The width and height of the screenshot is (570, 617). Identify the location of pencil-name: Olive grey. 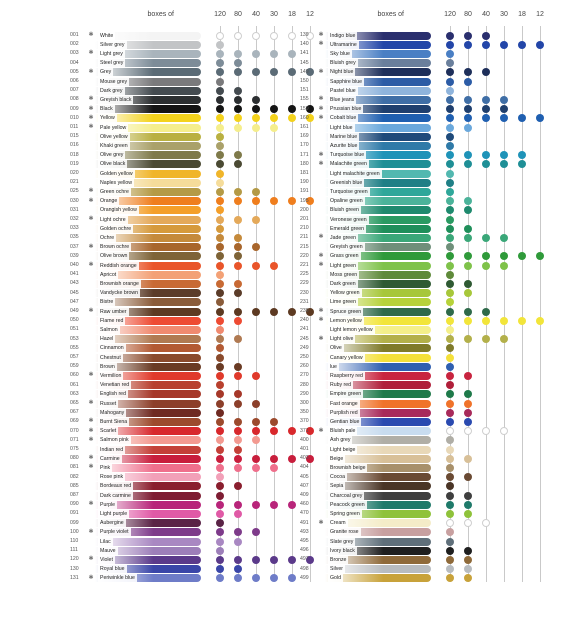
(112, 155).